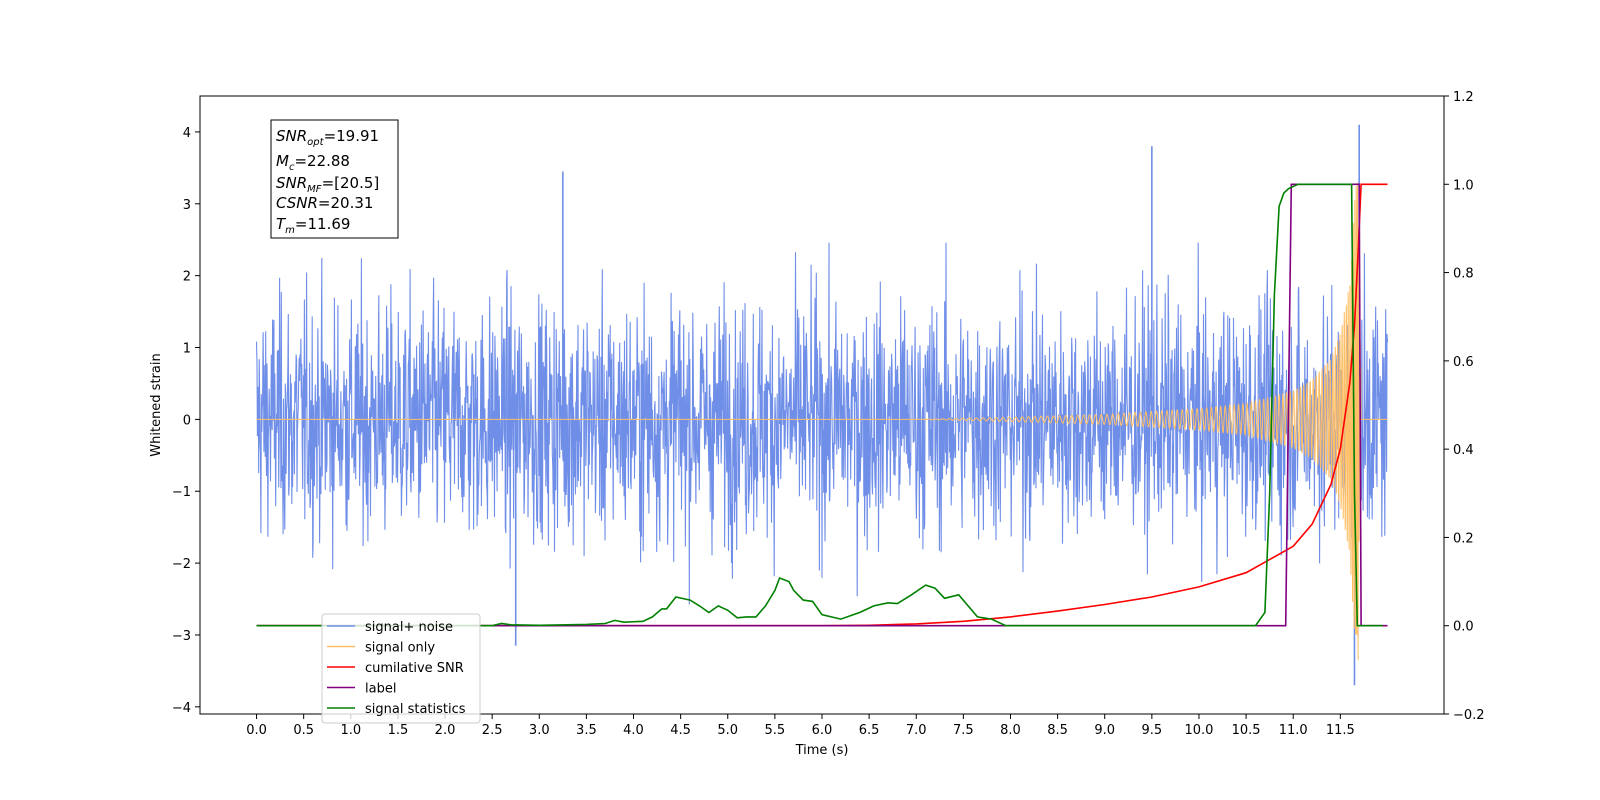 This screenshot has width=1600, height=800. I want to click on y2-tick-label: 0.6, so click(1463, 362).